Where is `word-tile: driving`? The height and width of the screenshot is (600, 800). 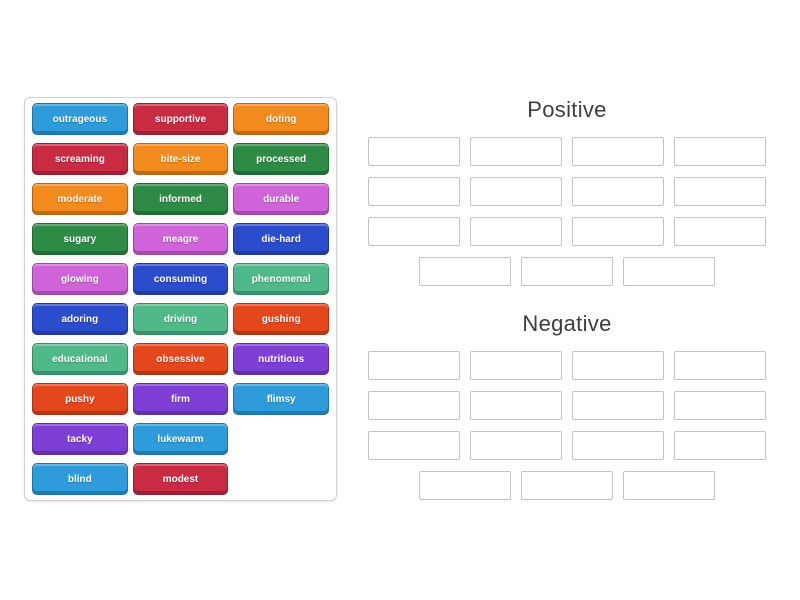 word-tile: driving is located at coordinates (180, 319).